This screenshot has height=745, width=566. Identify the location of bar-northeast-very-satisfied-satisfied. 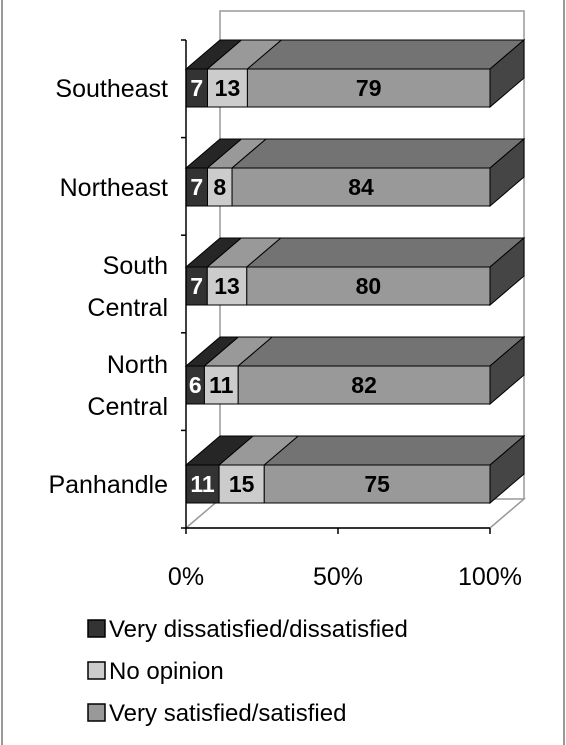
(361, 187).